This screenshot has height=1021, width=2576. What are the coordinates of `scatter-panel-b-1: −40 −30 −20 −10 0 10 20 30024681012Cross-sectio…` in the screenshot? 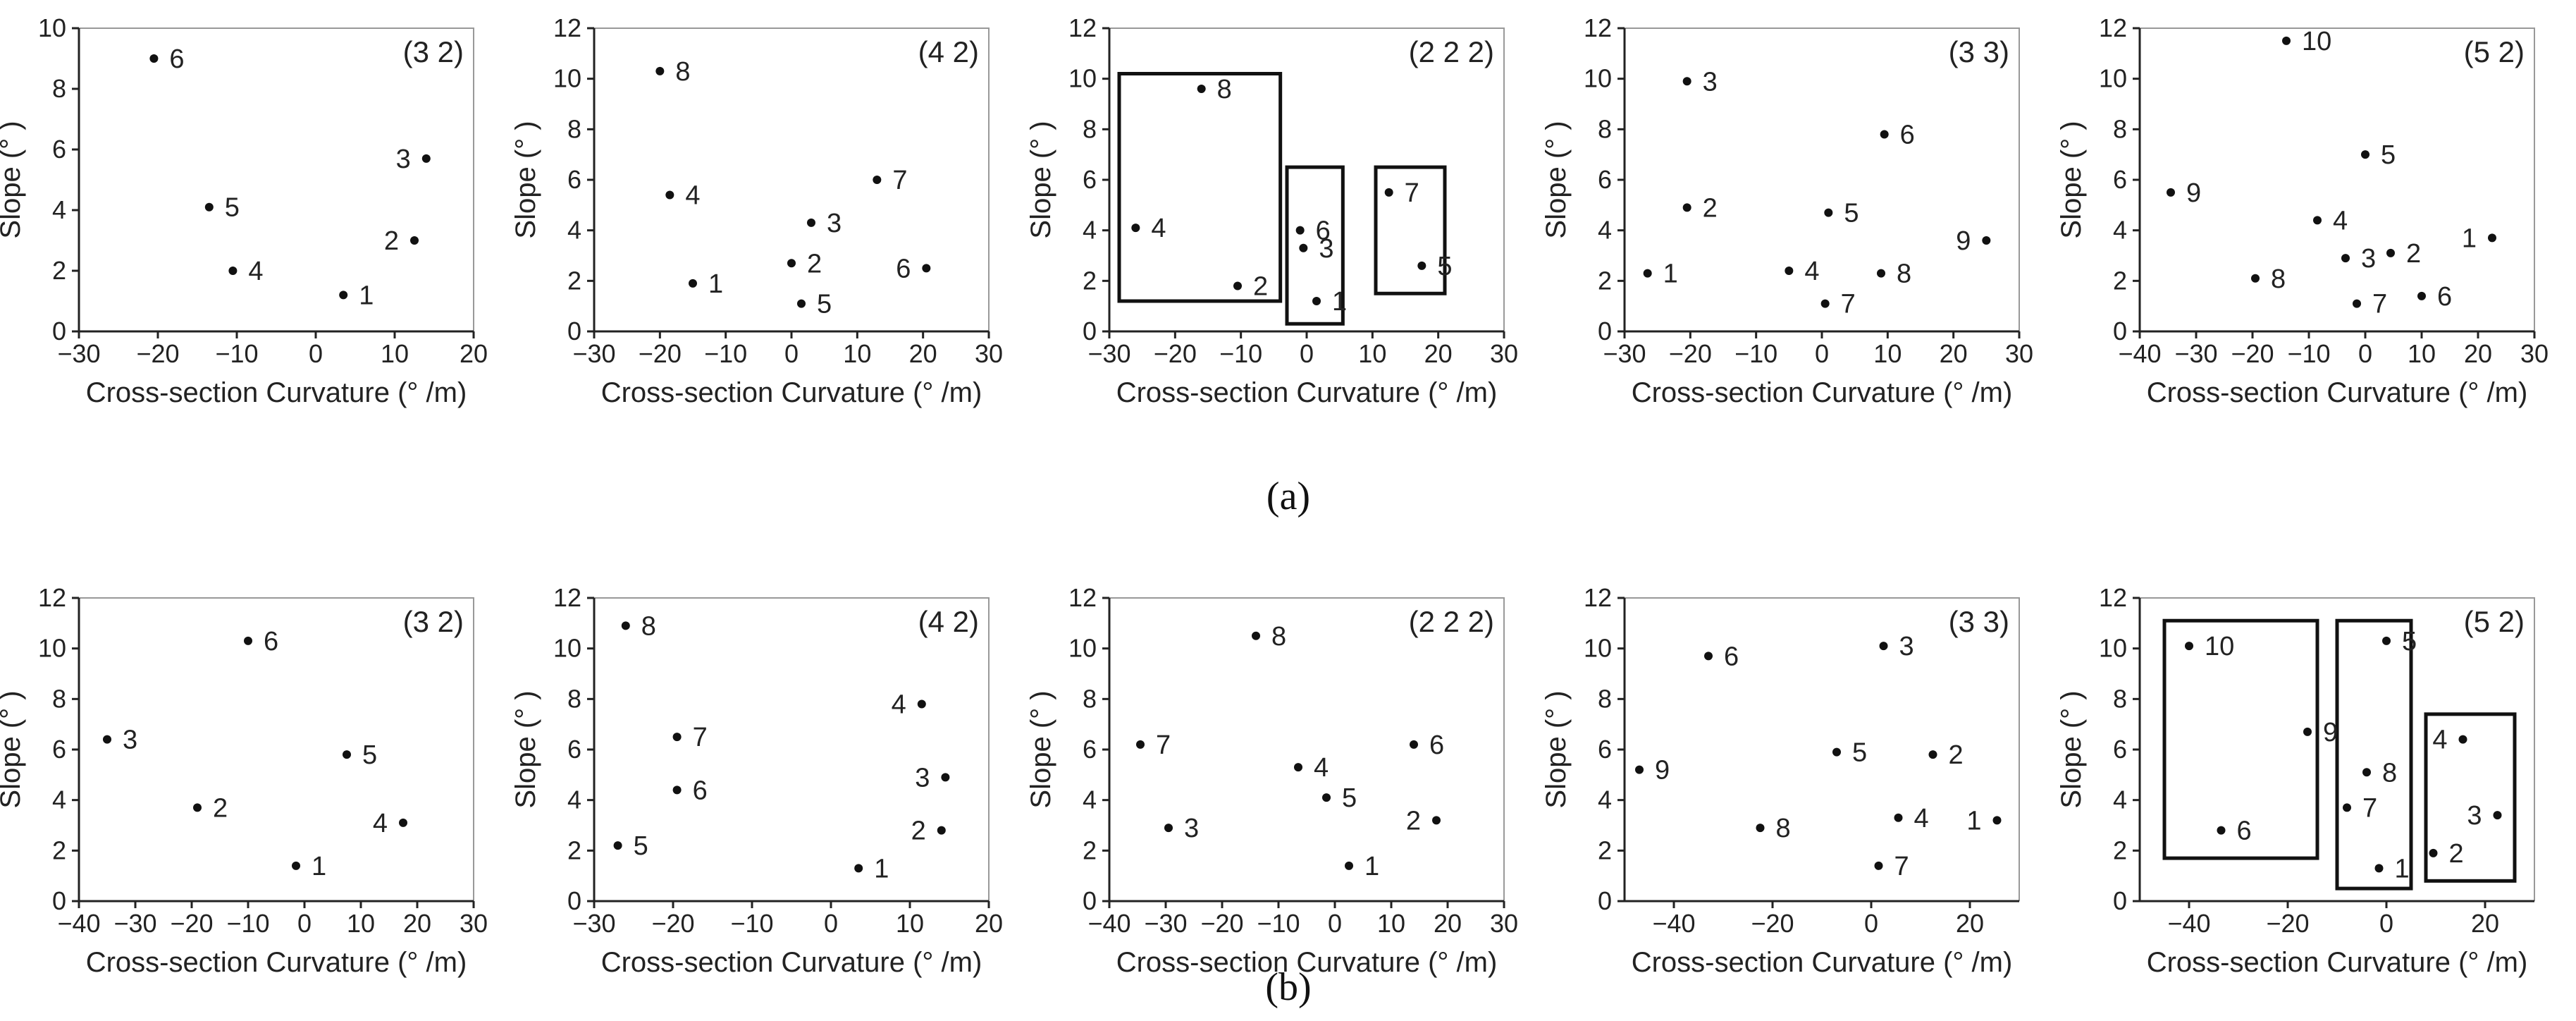 It's located at (244, 780).